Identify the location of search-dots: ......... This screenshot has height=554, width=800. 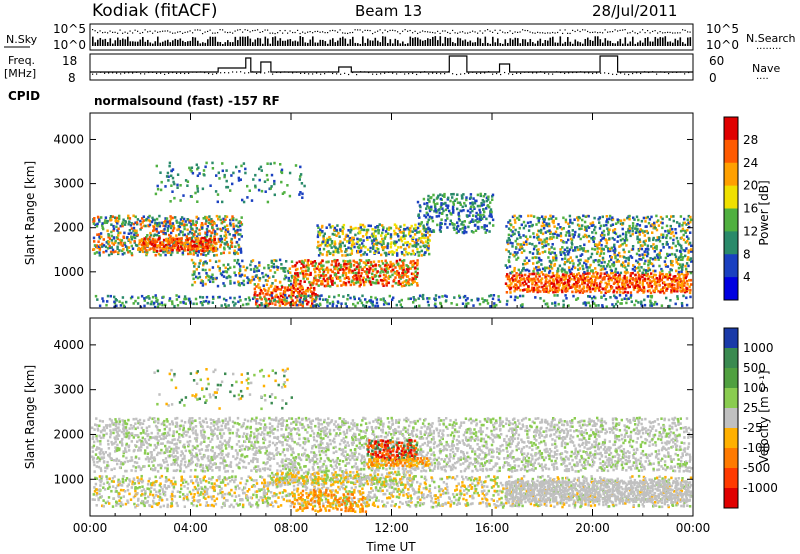
(768, 46).